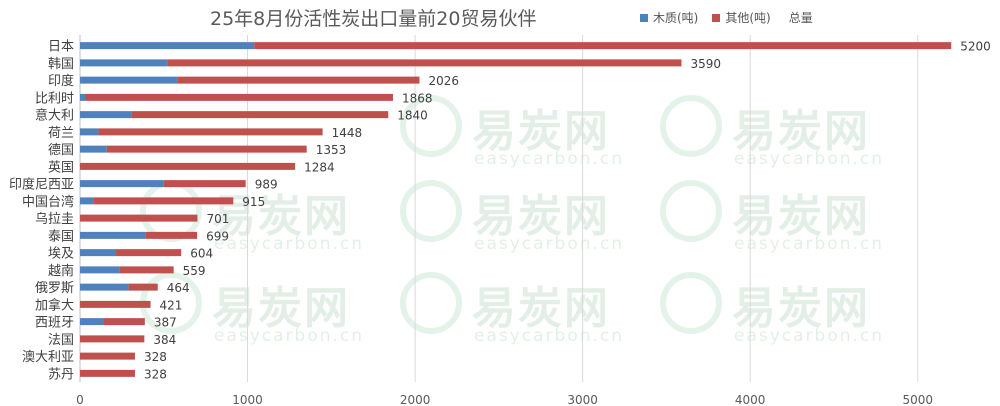 The image size is (1000, 406). I want to click on legend: 木质(吨) 其他(吨) 总量, so click(733, 17).